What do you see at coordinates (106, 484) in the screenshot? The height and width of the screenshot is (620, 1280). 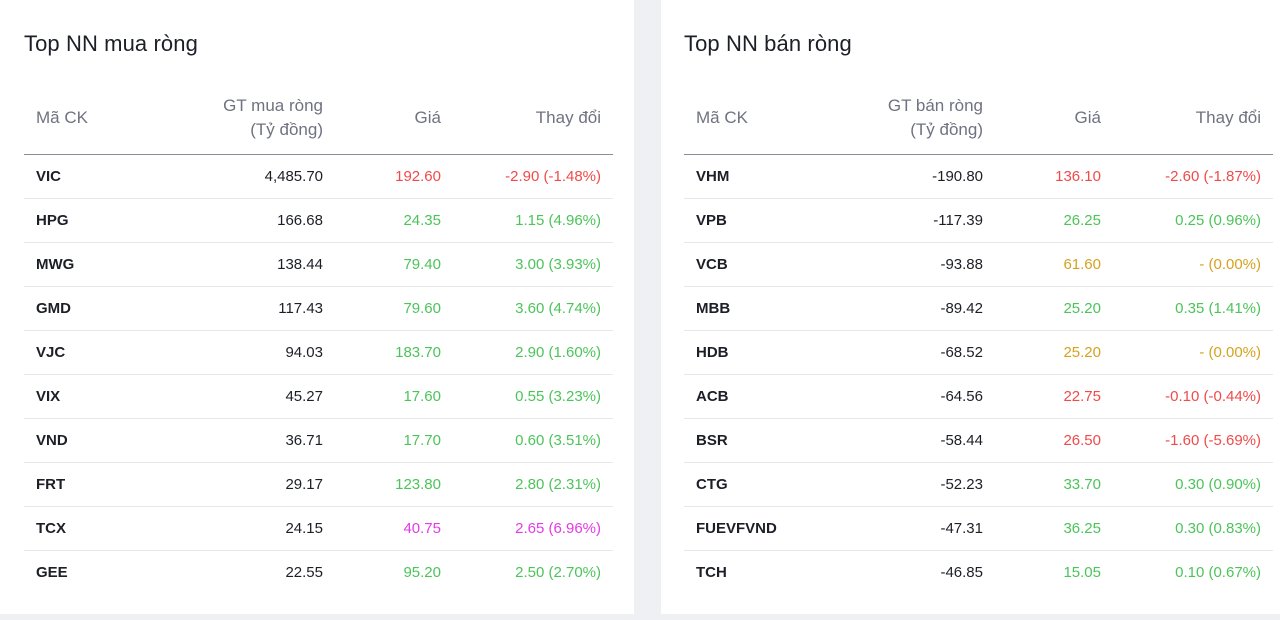 I see `stock-symbol: FRT` at bounding box center [106, 484].